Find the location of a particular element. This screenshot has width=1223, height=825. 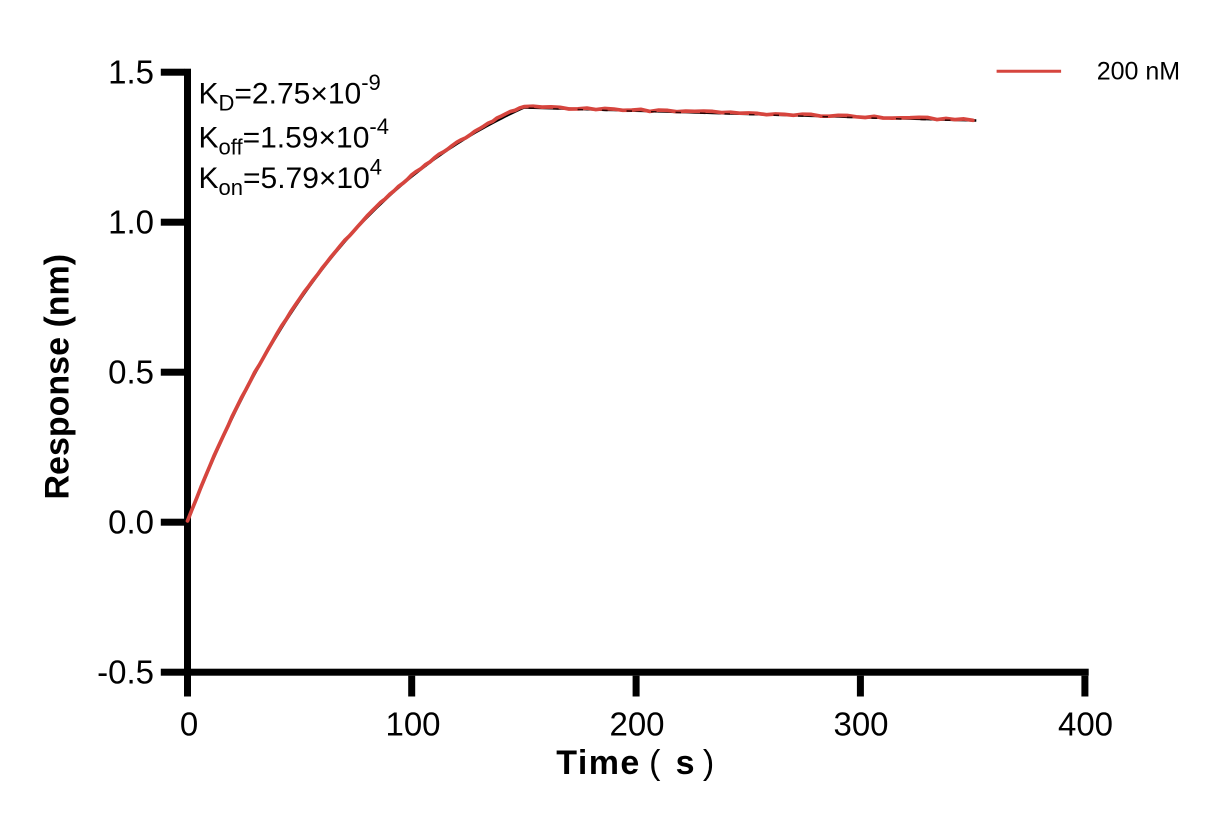

svg-text: 0 is located at coordinates (189, 723).